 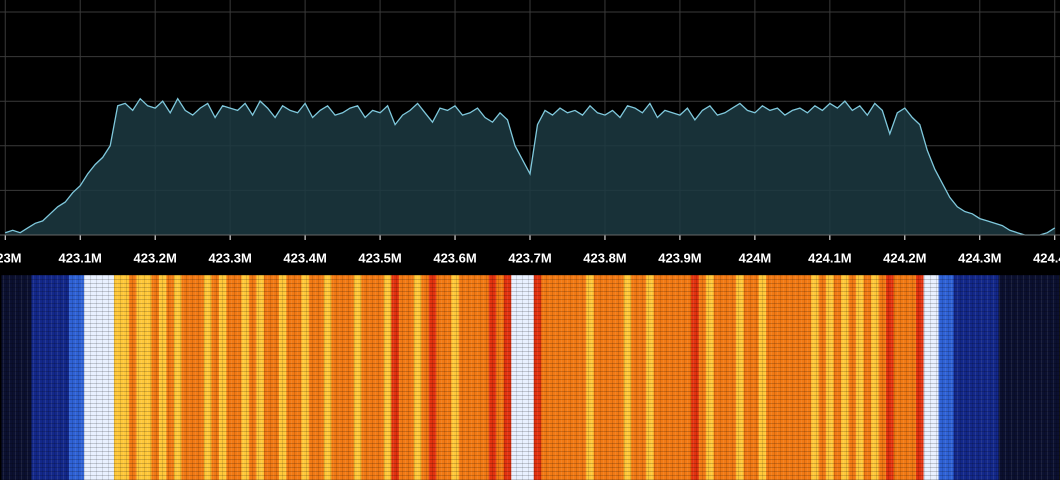 What do you see at coordinates (1046, 257) in the screenshot?
I see `x-tick-label: 424.4M` at bounding box center [1046, 257].